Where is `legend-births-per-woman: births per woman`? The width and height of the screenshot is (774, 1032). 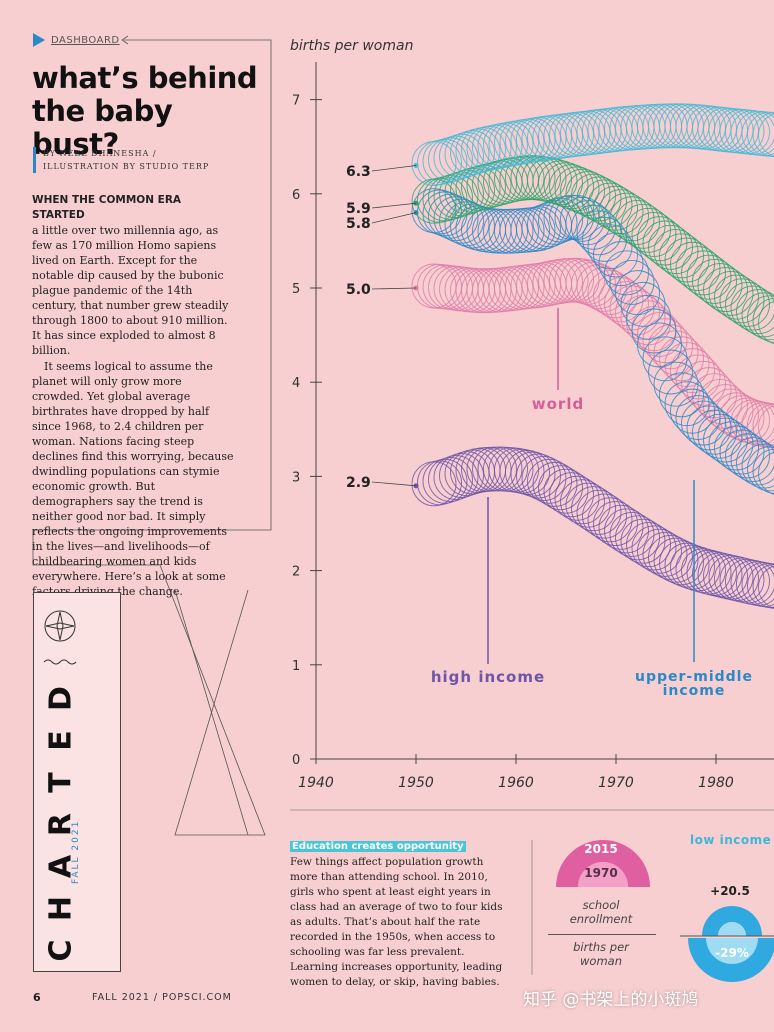 legend-births-per-woman: births per woman is located at coordinates (601, 954).